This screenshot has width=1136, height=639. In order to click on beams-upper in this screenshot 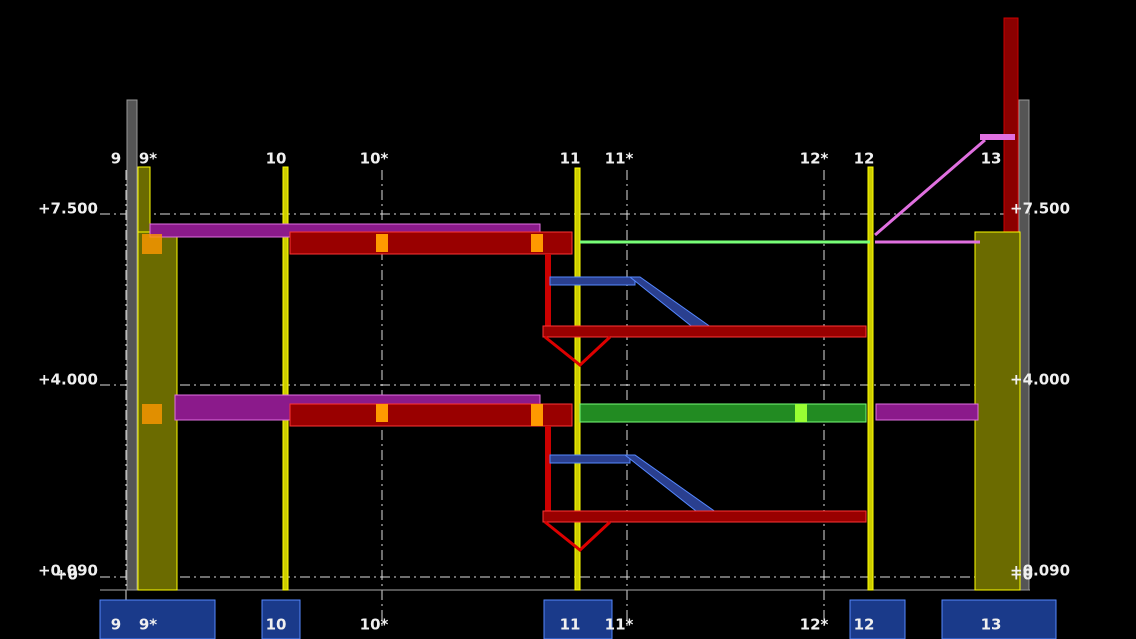, I will do `click(578, 194)`.